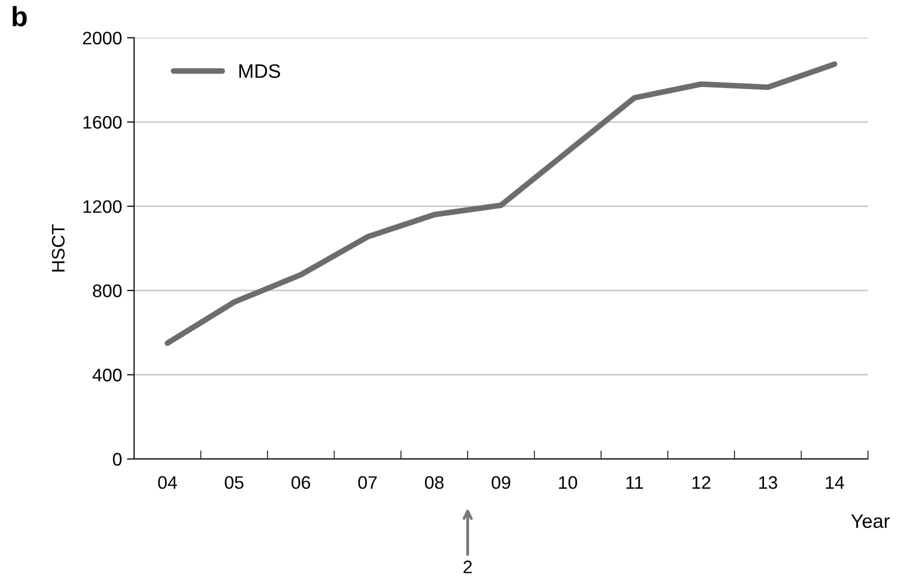 The height and width of the screenshot is (581, 906). I want to click on y-axis-title: HSCT, so click(58, 248).